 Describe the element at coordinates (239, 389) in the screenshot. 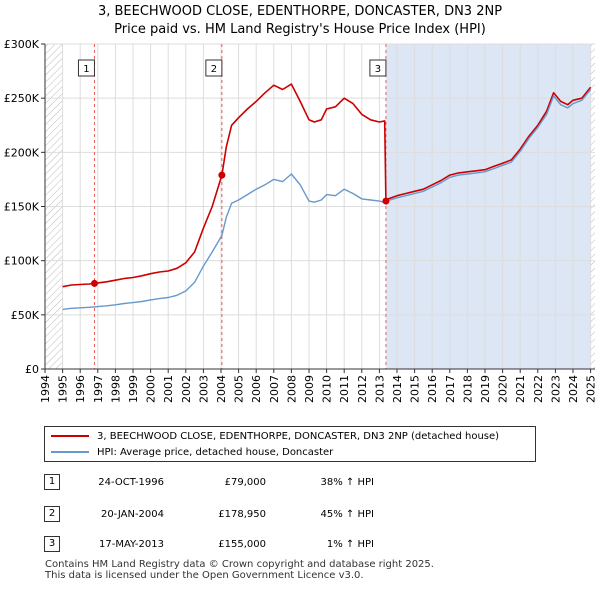

I see `x-tick-label: 2005` at that location.